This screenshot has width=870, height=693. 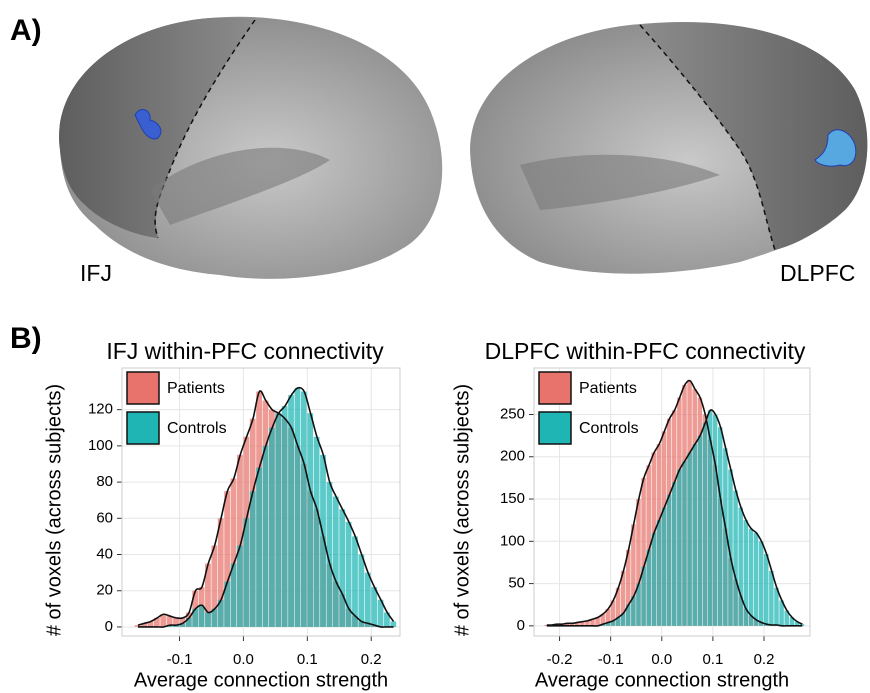 What do you see at coordinates (109, 626) in the screenshot?
I see `y-tick-label: 0` at bounding box center [109, 626].